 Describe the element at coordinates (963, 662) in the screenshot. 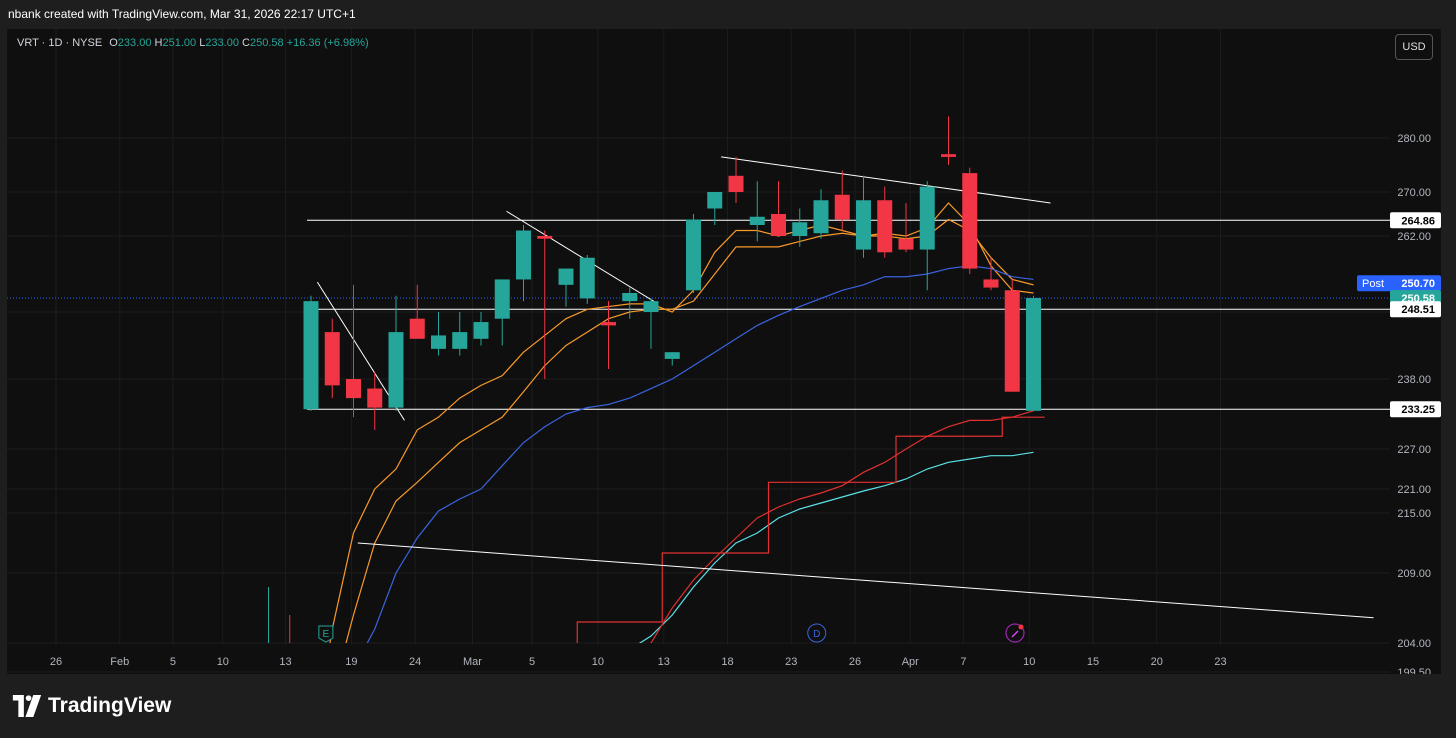

I see `x-axis-tick-label: 7` at that location.